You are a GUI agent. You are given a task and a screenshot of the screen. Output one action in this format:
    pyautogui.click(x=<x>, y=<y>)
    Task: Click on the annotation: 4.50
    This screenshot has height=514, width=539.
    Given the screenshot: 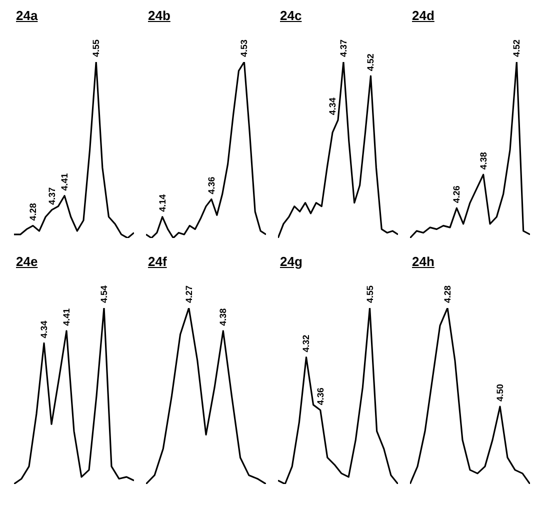 What is the action you would take?
    pyautogui.click(x=500, y=393)
    